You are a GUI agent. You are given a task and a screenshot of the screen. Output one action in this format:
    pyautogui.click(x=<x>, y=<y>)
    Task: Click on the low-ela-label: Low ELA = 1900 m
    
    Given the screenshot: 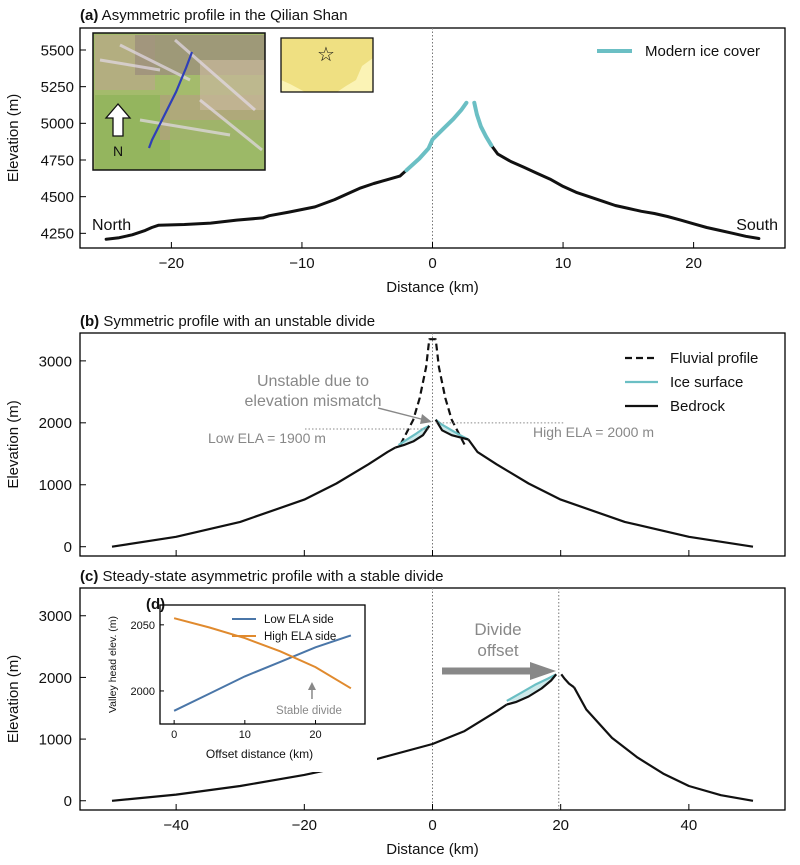 What is the action you would take?
    pyautogui.click(x=267, y=438)
    